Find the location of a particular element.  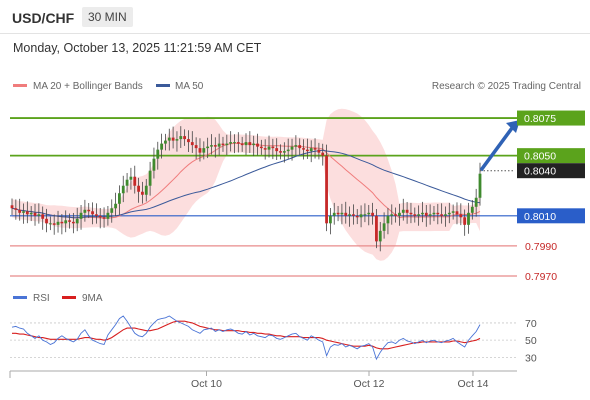

header-divider is located at coordinates (295, 33).